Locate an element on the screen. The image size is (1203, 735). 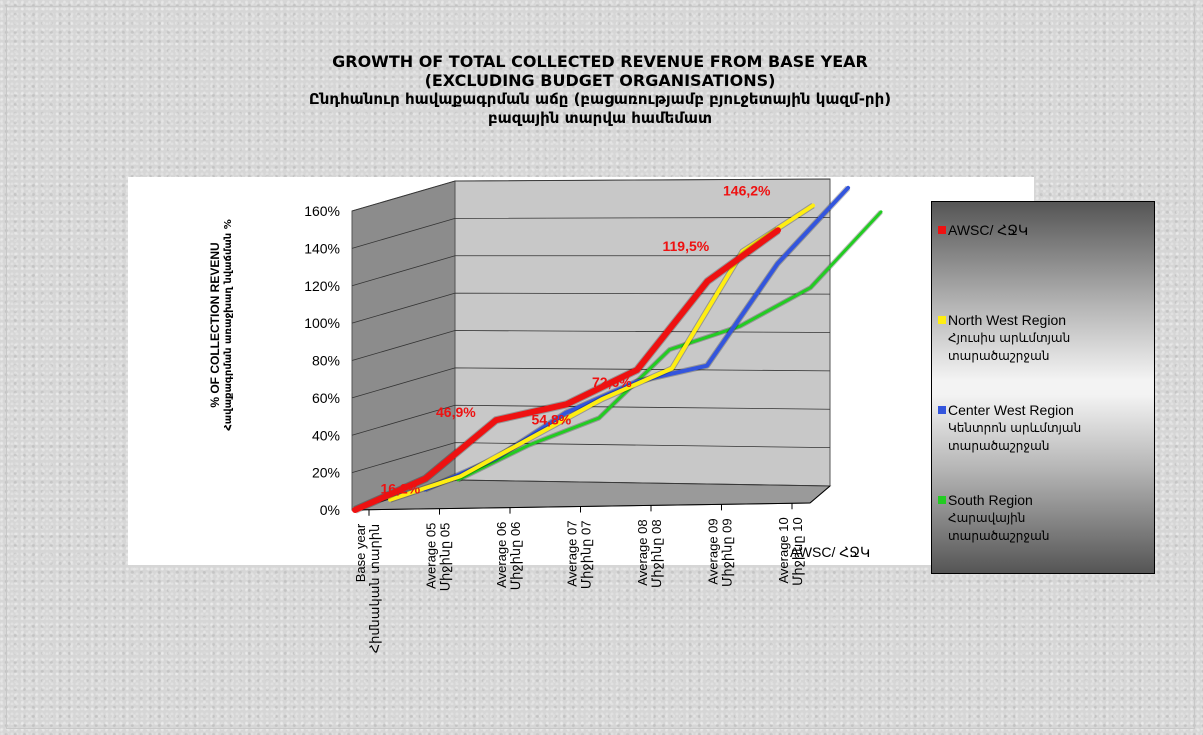
y-axis-label-am: Հավաքագրման առաջխաղ նվաճման % is located at coordinates (228, 325).